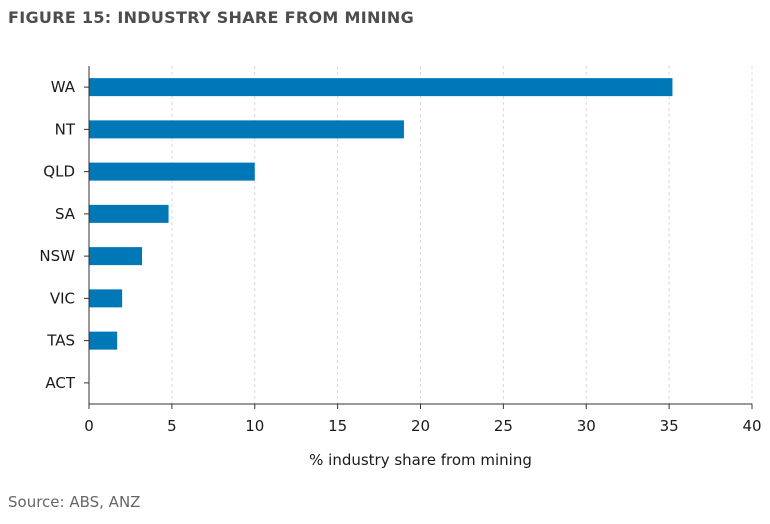 Image resolution: width=770 pixels, height=524 pixels. What do you see at coordinates (129, 213) in the screenshot?
I see `bar-sa` at bounding box center [129, 213].